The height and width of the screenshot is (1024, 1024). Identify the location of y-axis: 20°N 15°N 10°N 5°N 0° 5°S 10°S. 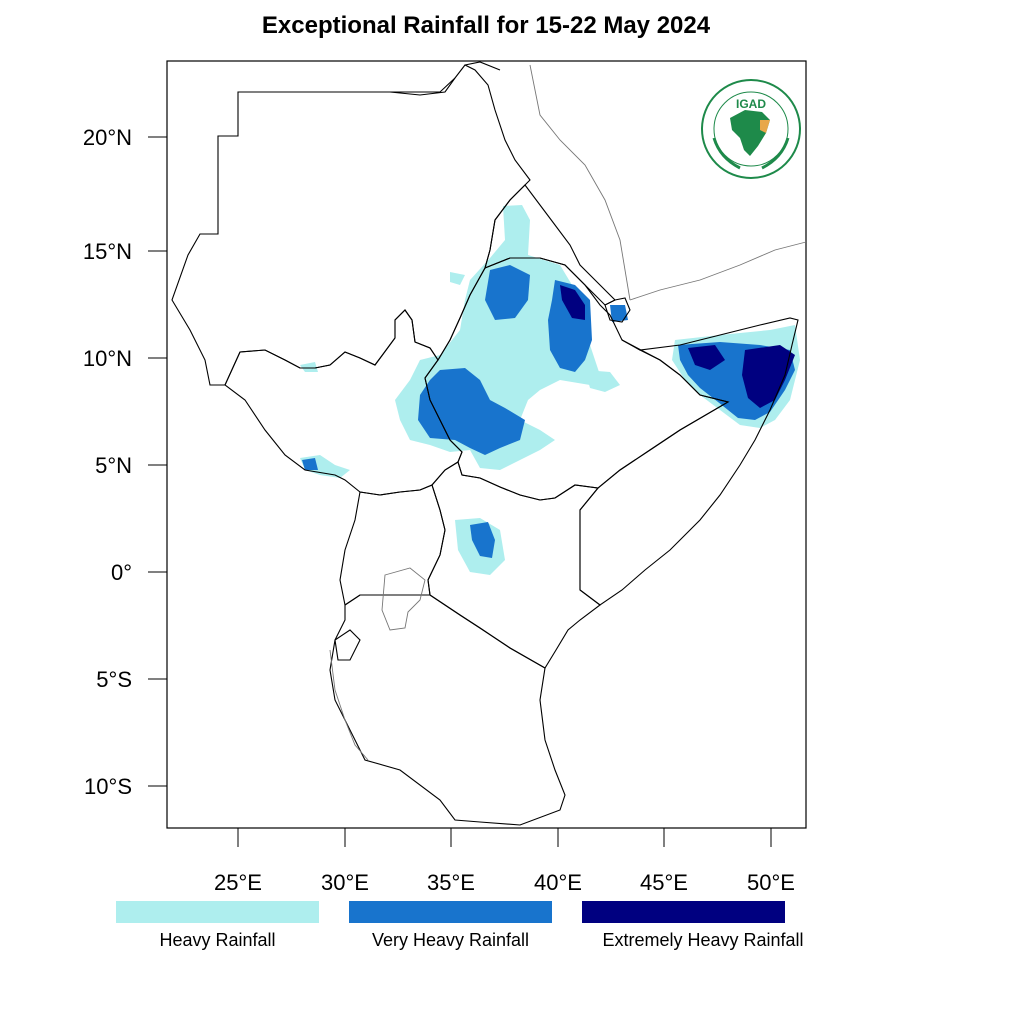
(125, 462).